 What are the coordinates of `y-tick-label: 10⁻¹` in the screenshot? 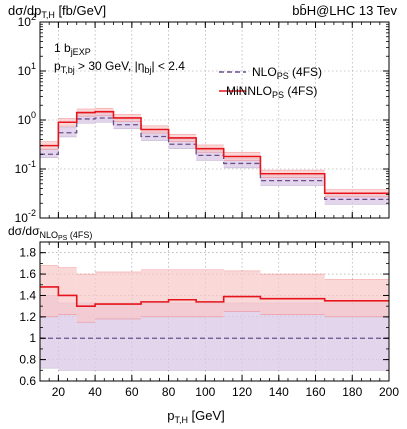 It's located at (25, 167).